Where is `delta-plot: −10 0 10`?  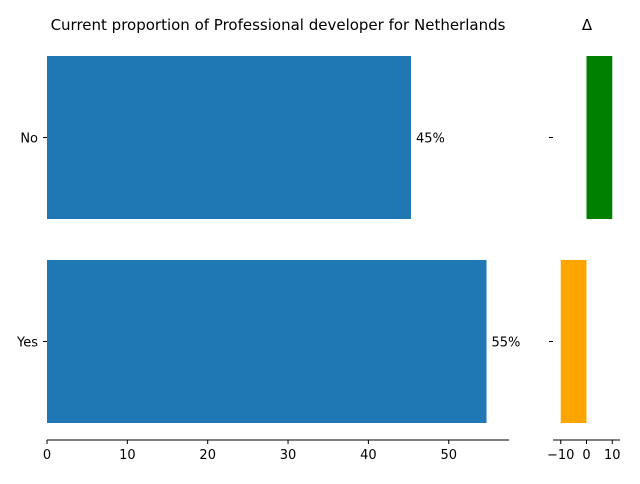
delta-plot: −10 0 10 is located at coordinates (584, 259).